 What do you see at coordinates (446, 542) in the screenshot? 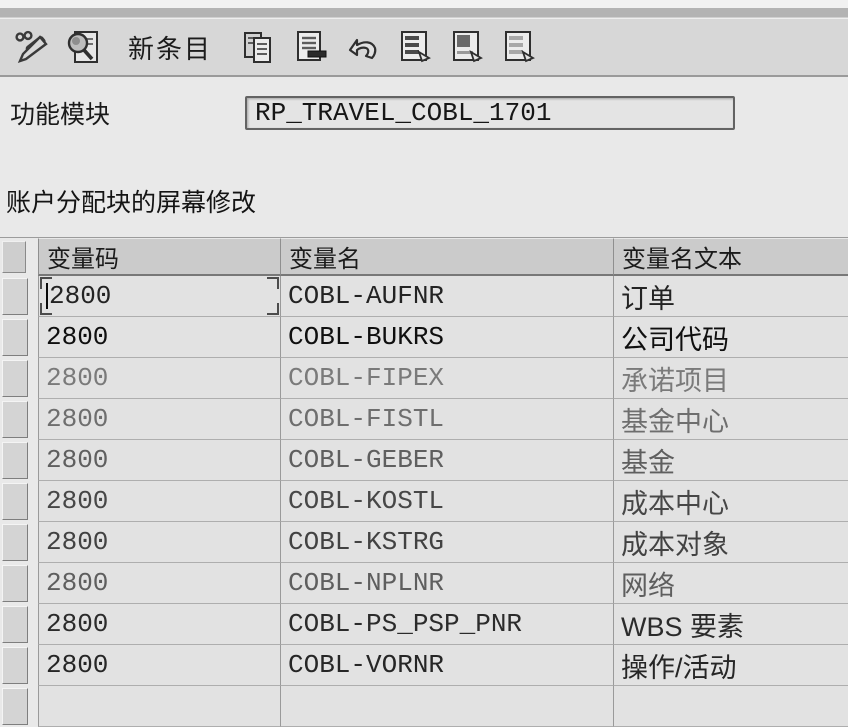
I see `cell-variable-name: COBL-KSTRG` at bounding box center [446, 542].